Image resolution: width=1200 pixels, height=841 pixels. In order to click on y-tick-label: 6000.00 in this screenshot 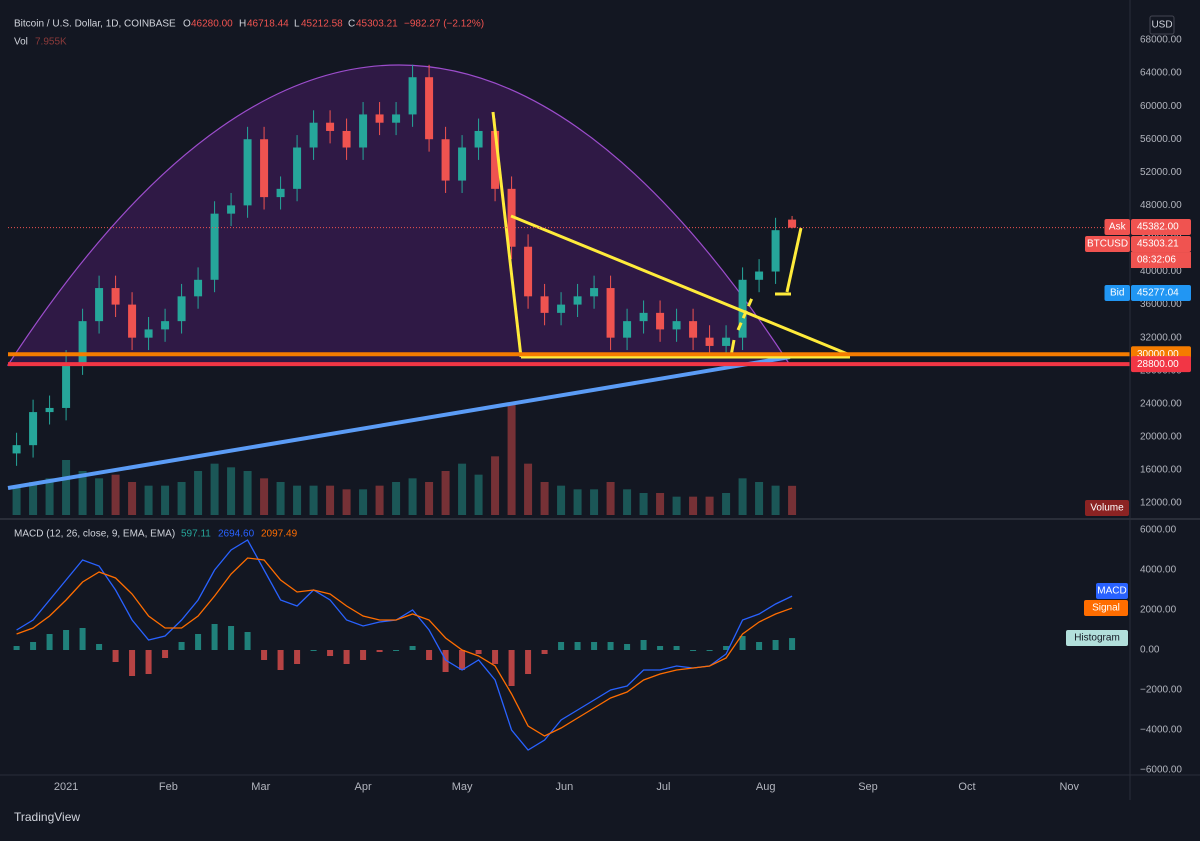, I will do `click(1158, 530)`.